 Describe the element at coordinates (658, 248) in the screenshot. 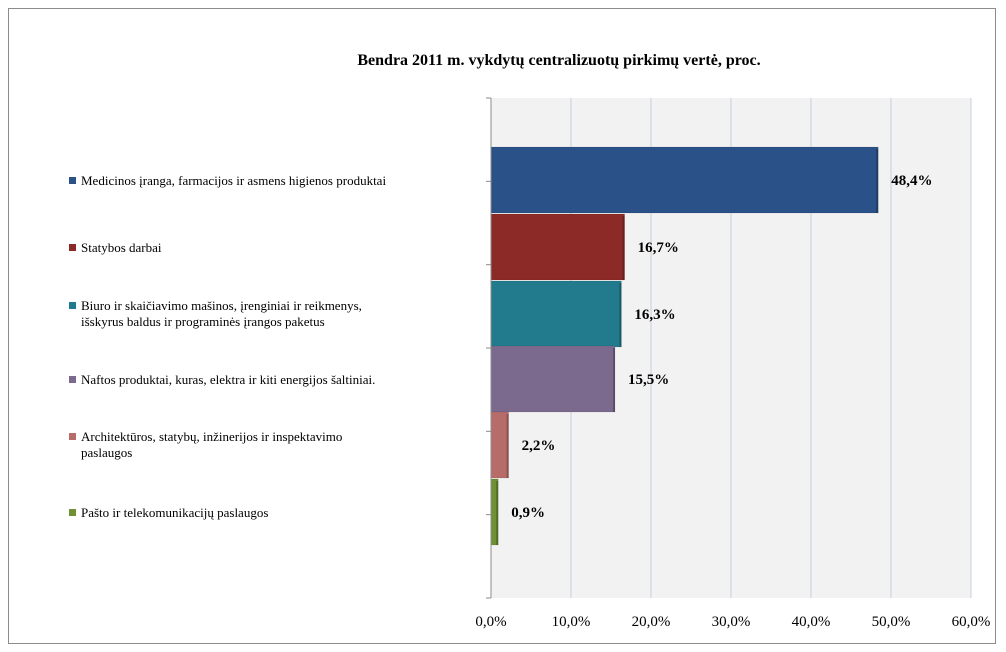

I see `data-label: 16,7%` at that location.